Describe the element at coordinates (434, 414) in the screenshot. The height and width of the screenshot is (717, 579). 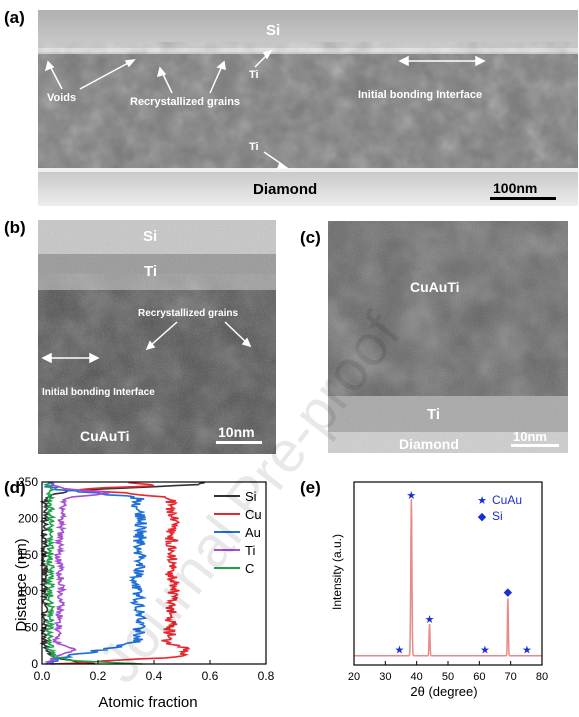
I see `panel-c-ti-label: Ti` at that location.